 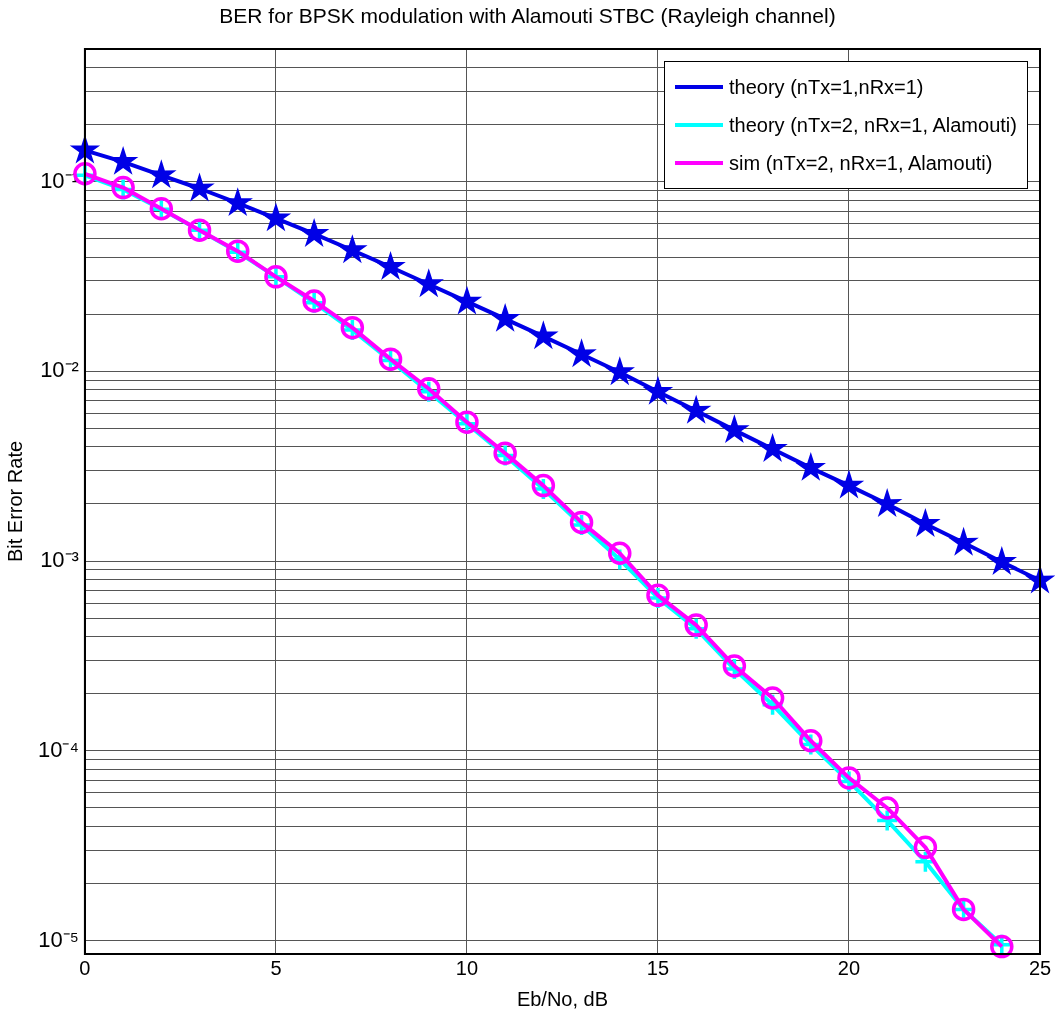 What do you see at coordinates (562, 998) in the screenshot?
I see `x-axis-title: Eb/No, dB` at bounding box center [562, 998].